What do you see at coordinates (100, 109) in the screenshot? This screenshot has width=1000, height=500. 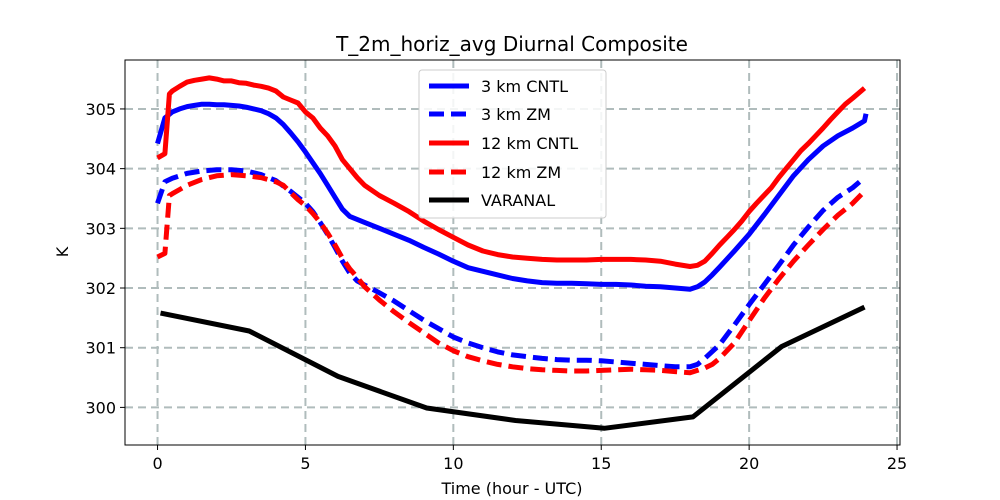 I see `y-tick-label: 305` at bounding box center [100, 109].